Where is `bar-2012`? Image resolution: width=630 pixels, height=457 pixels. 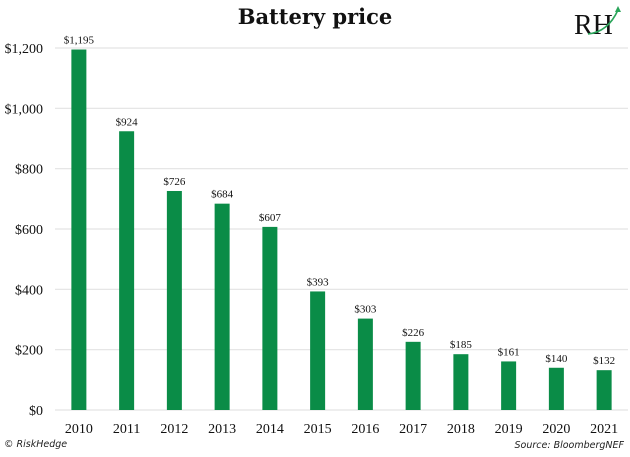 bar-2012 is located at coordinates (174, 300).